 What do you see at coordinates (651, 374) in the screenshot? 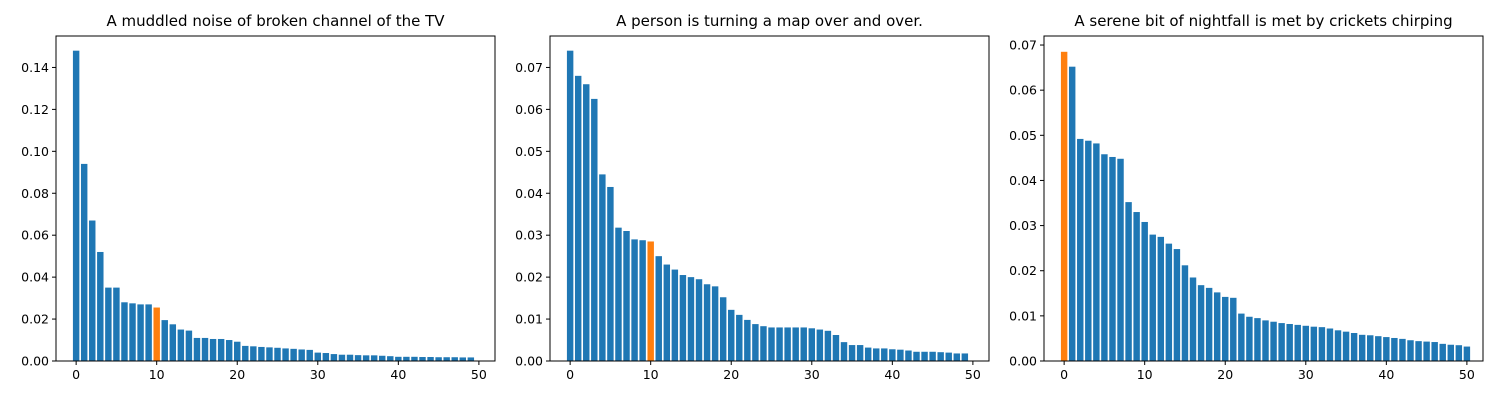
I see `x-tick-label: 10` at bounding box center [651, 374].